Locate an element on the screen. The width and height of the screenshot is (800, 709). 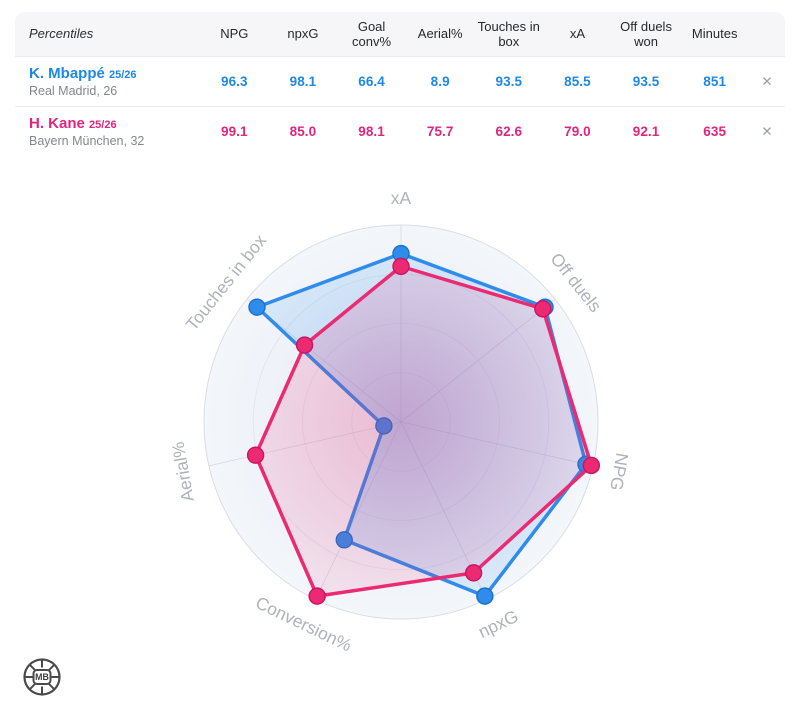
table-header-touches: Touches in box is located at coordinates (508, 33).